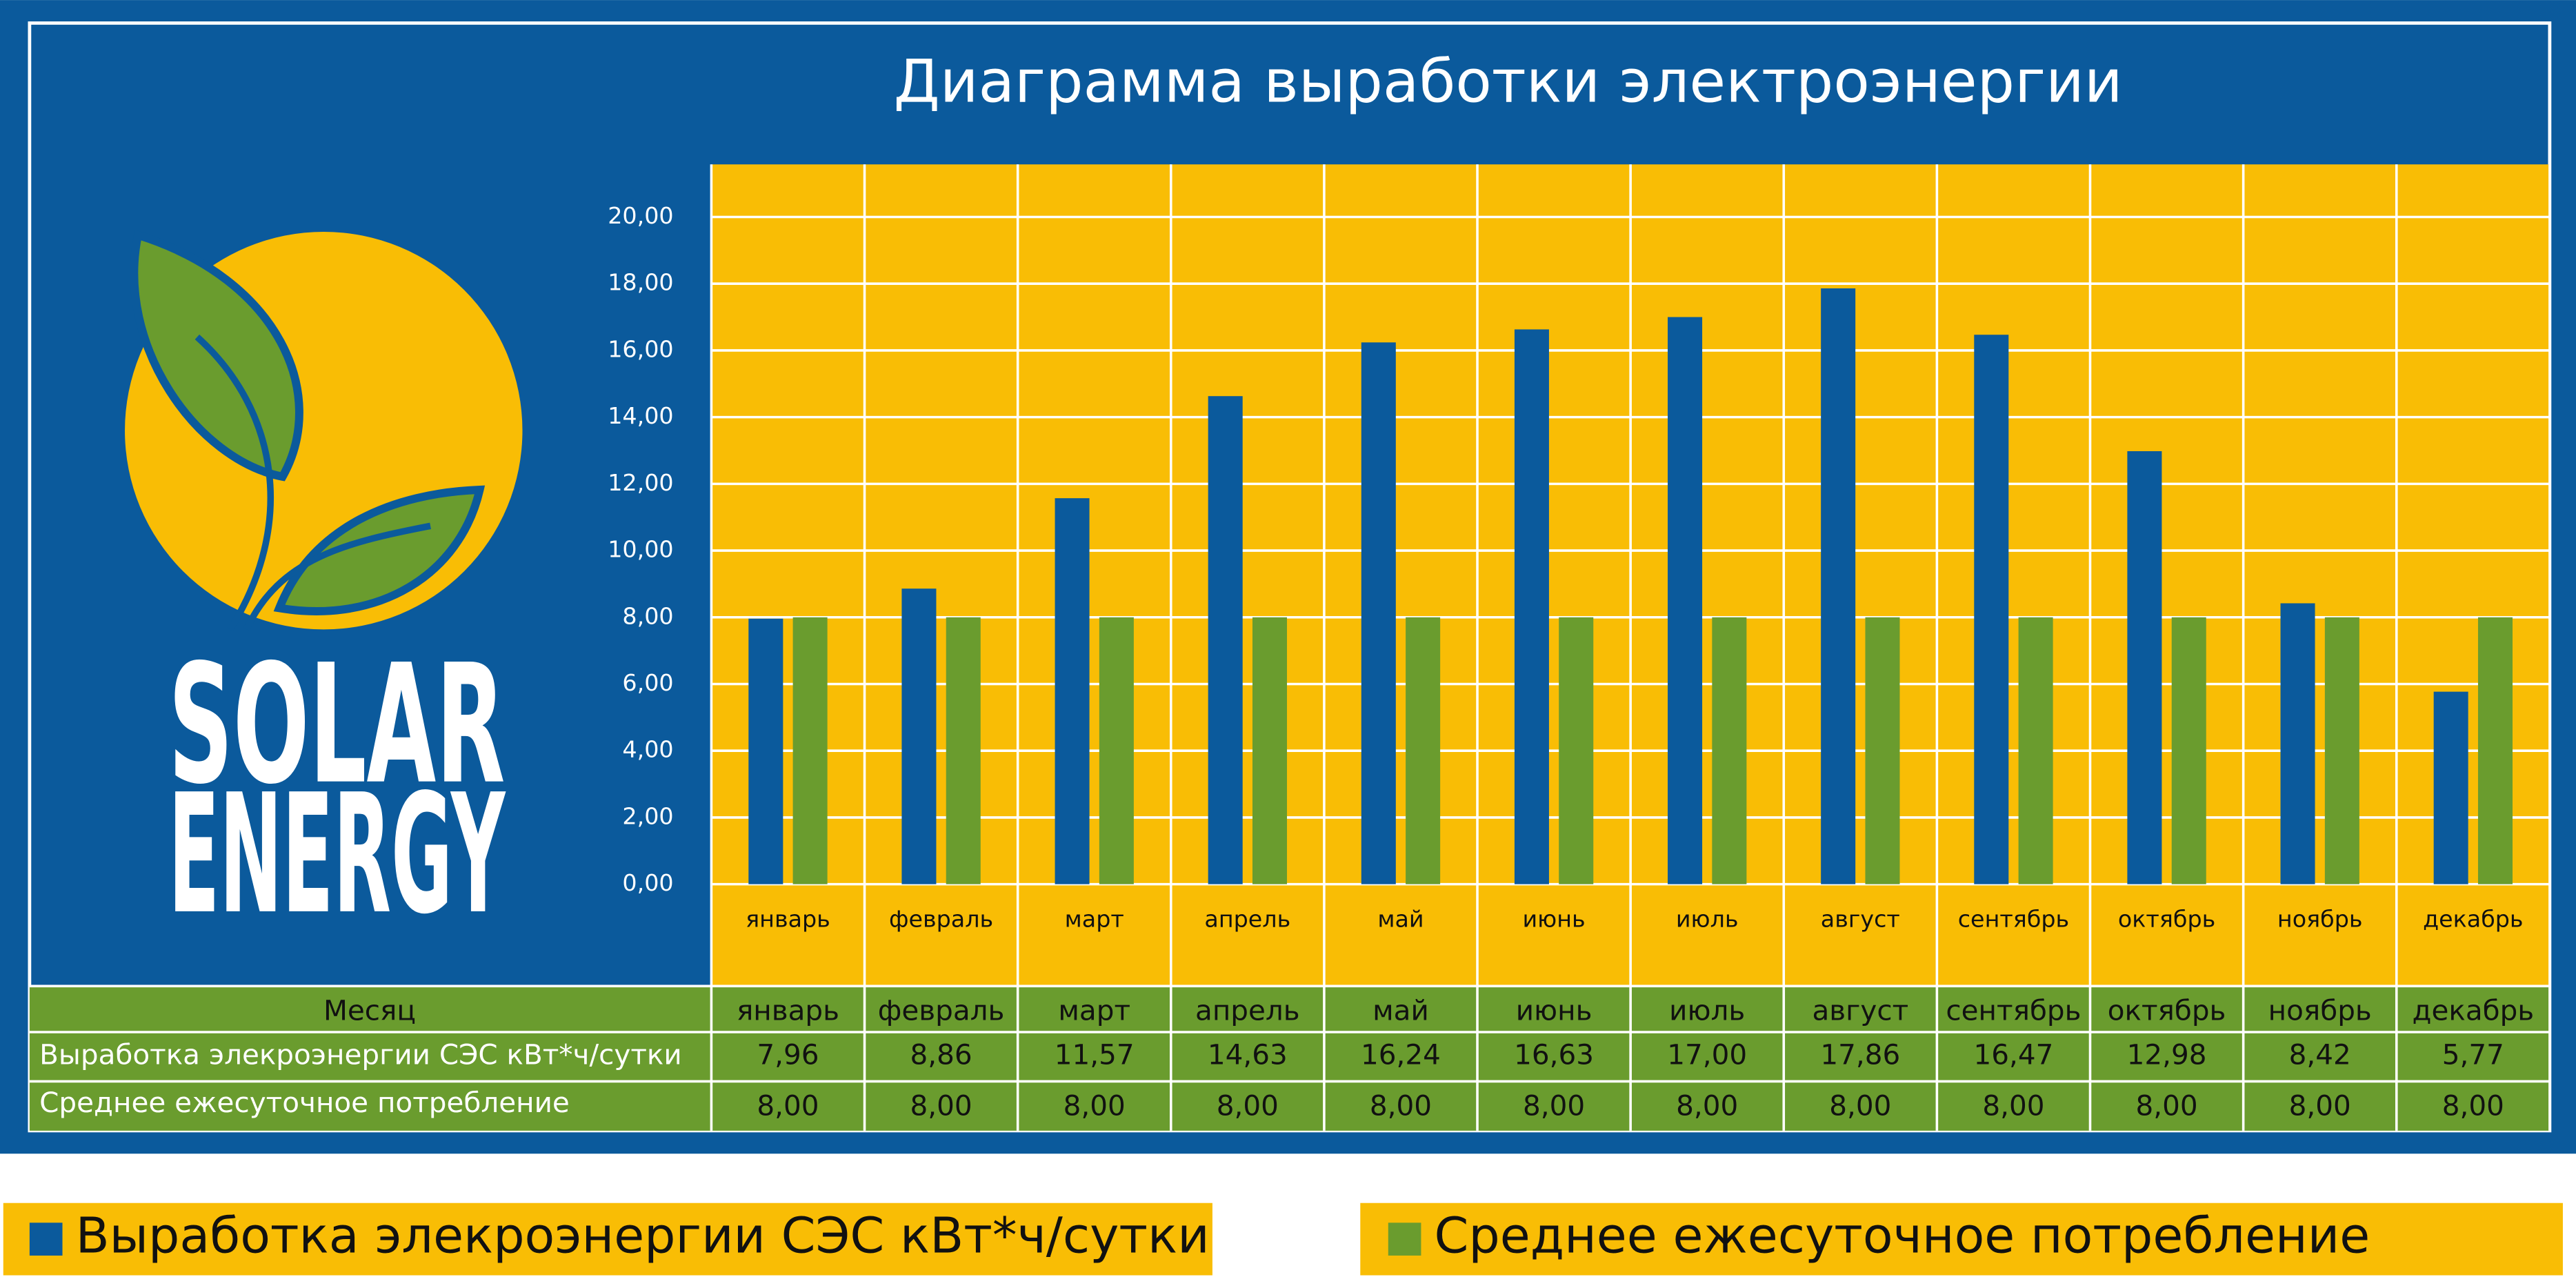 The image size is (2576, 1277). Describe the element at coordinates (1707, 919) in the screenshot. I see `x-tick-label: июль` at that location.